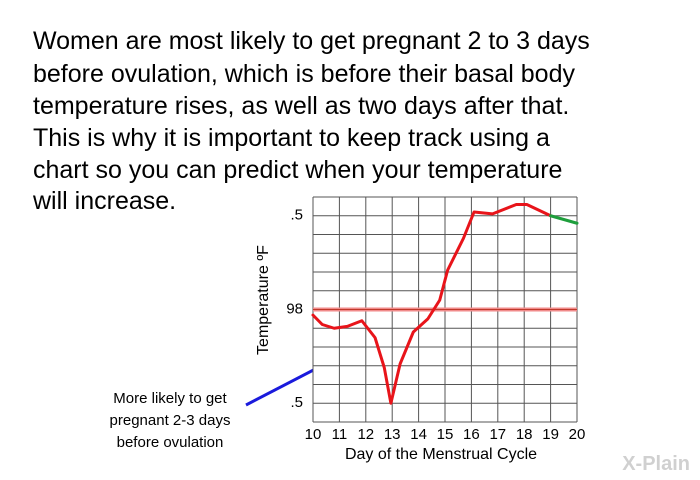 This screenshot has width=700, height=480. I want to click on x-tick-label: 17, so click(497, 434).